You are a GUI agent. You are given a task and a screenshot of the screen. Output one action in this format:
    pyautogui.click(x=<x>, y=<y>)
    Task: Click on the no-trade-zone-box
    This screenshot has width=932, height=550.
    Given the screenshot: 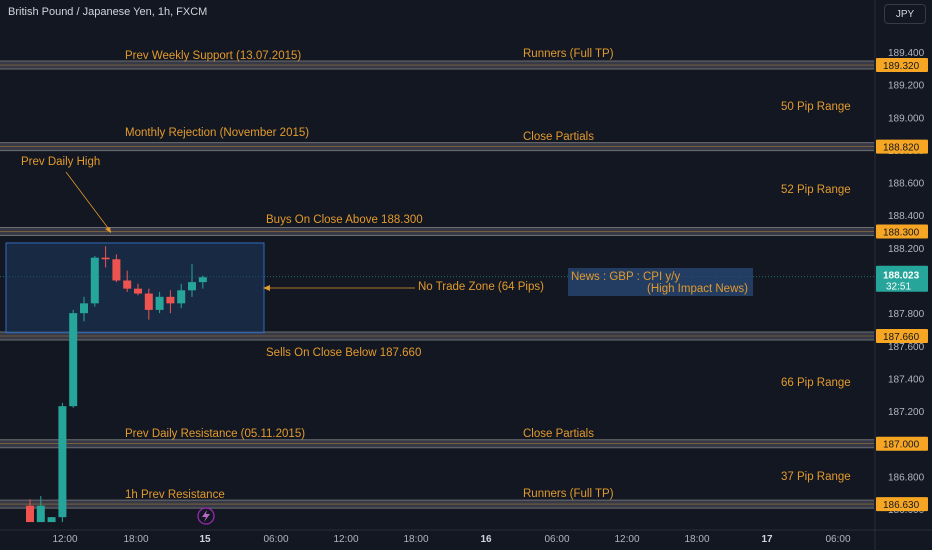 What is the action you would take?
    pyautogui.click(x=135, y=288)
    